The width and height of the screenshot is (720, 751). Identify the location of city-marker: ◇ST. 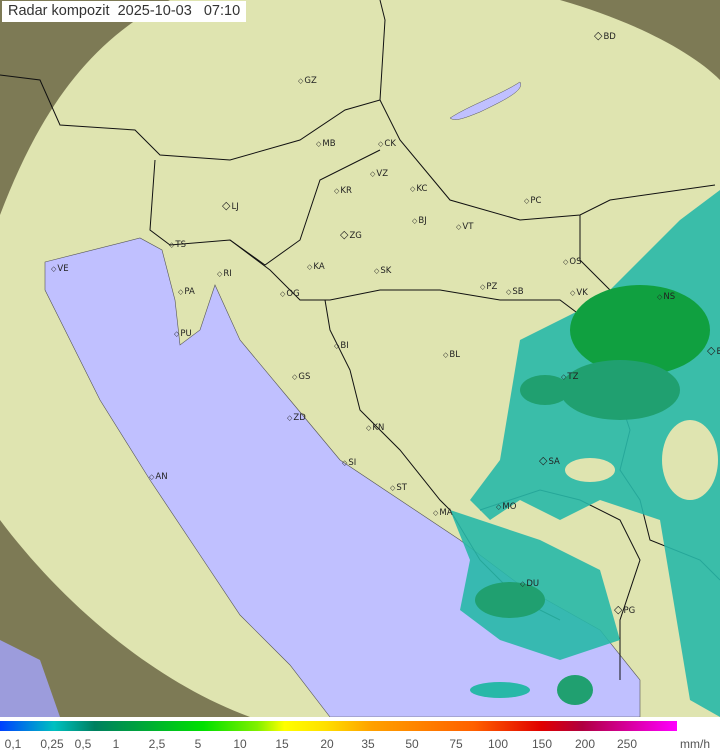
(398, 488).